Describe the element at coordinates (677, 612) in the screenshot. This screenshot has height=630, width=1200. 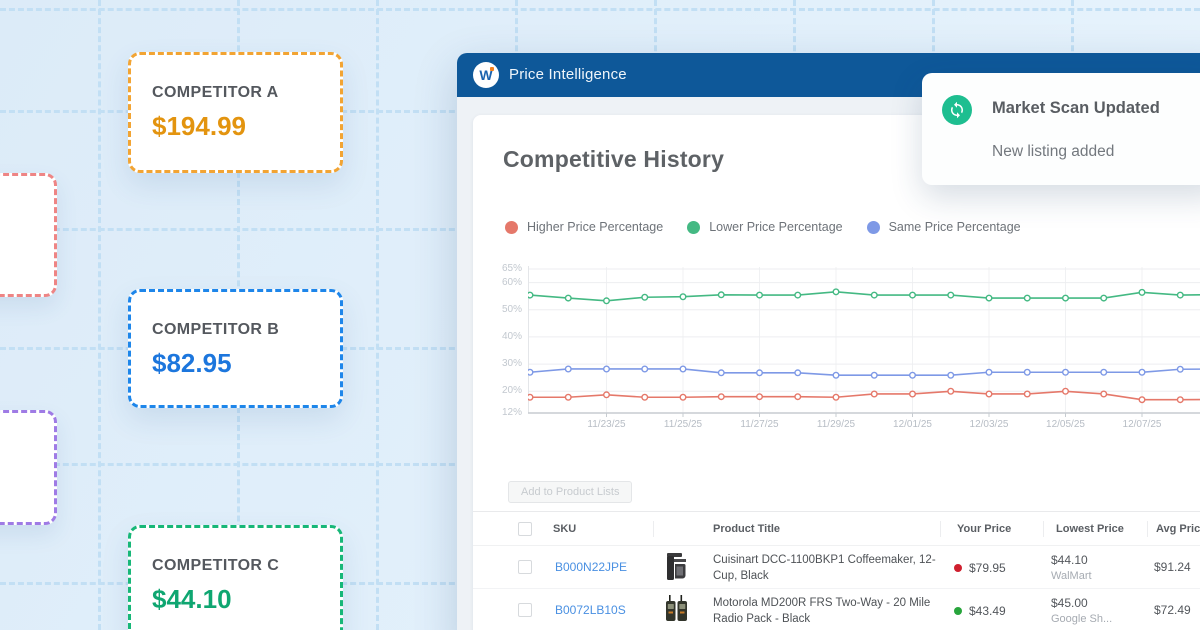
I see `product-image-walkie-talkie` at that location.